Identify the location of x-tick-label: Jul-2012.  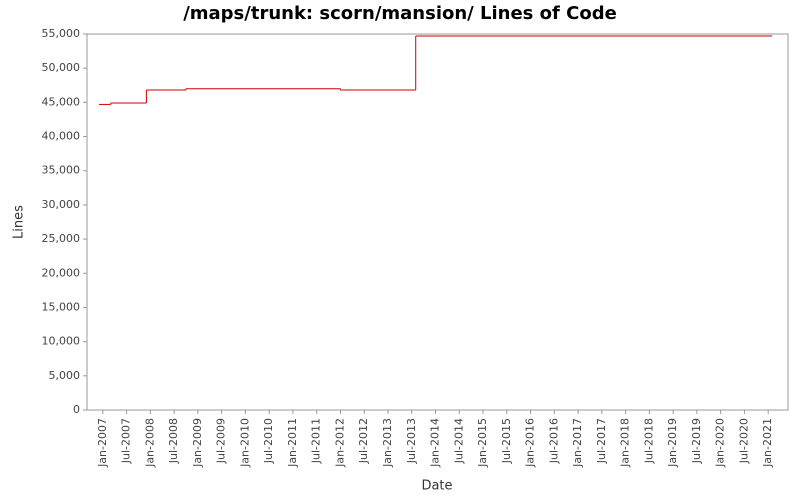
(363, 441).